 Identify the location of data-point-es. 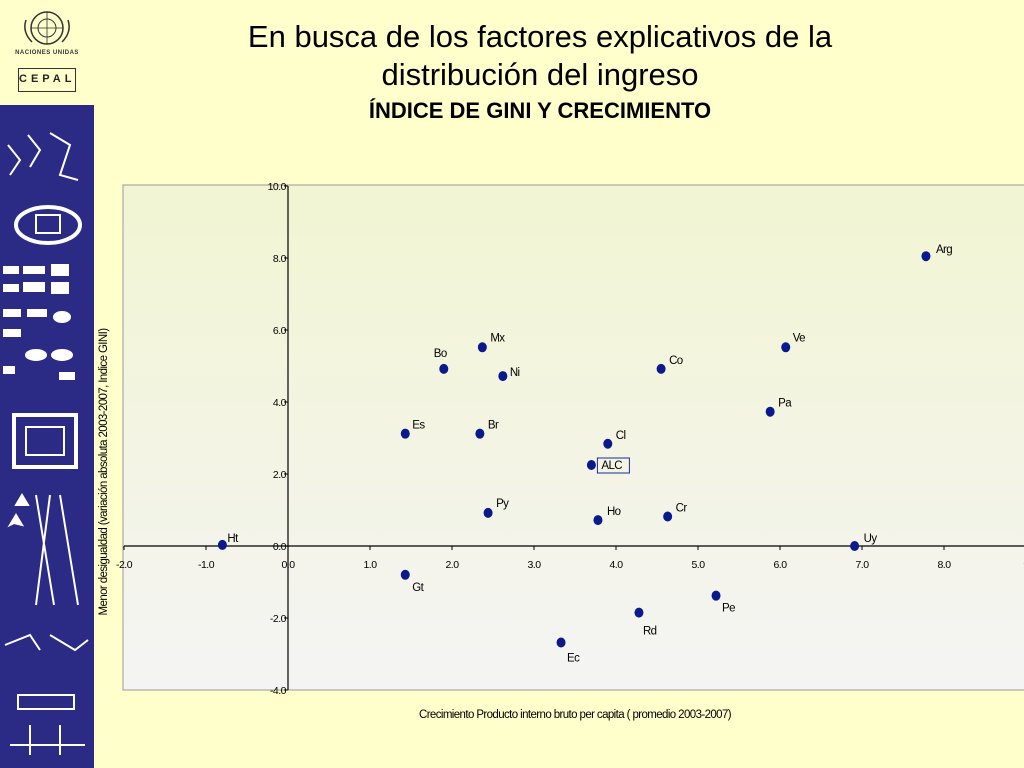
(405, 433).